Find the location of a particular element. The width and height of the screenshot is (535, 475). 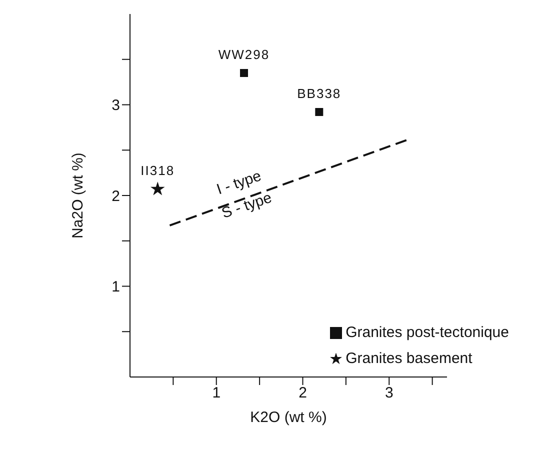

y-tick-label: 3 is located at coordinates (116, 105).